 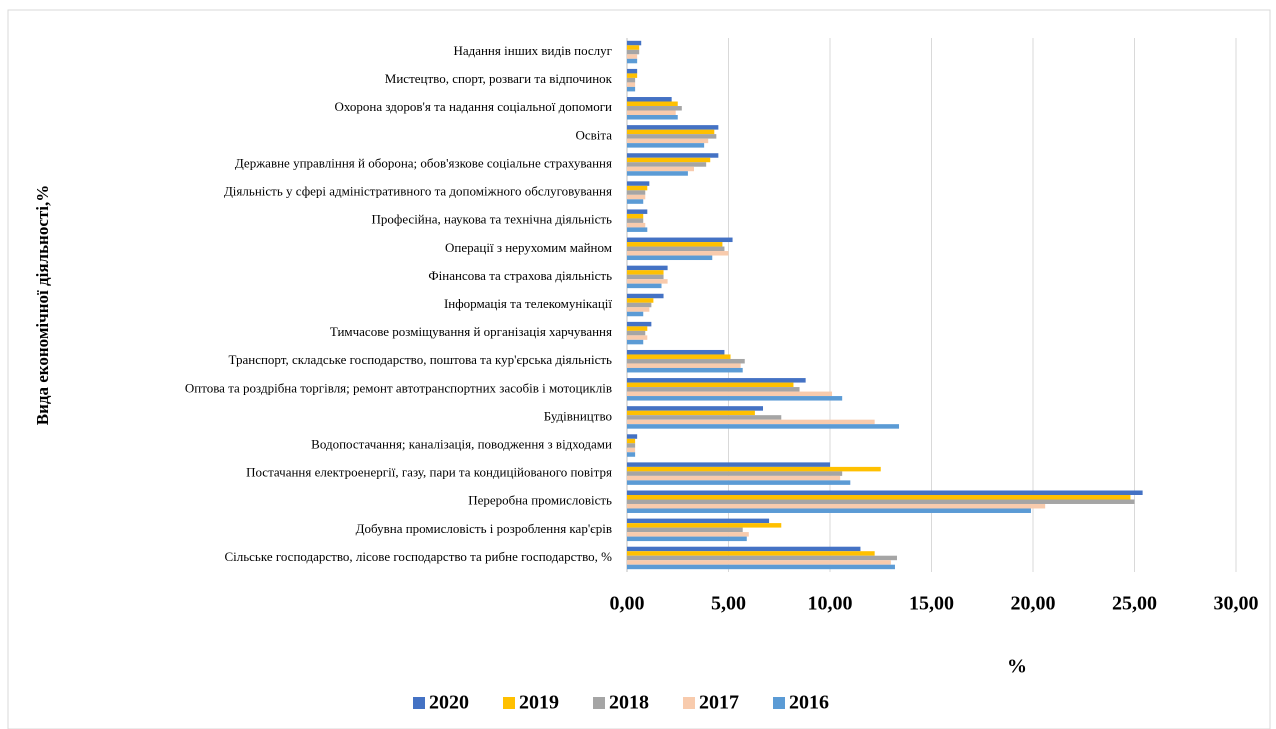 I want to click on y-tick-label: Переробна промисловість, so click(x=540, y=500).